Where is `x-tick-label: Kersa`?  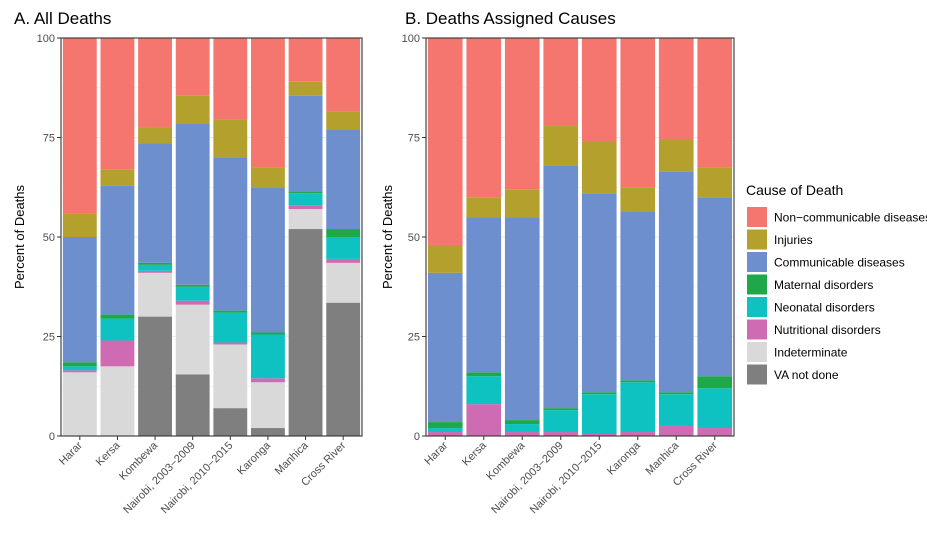 x-tick-label: Kersa is located at coordinates (474, 453).